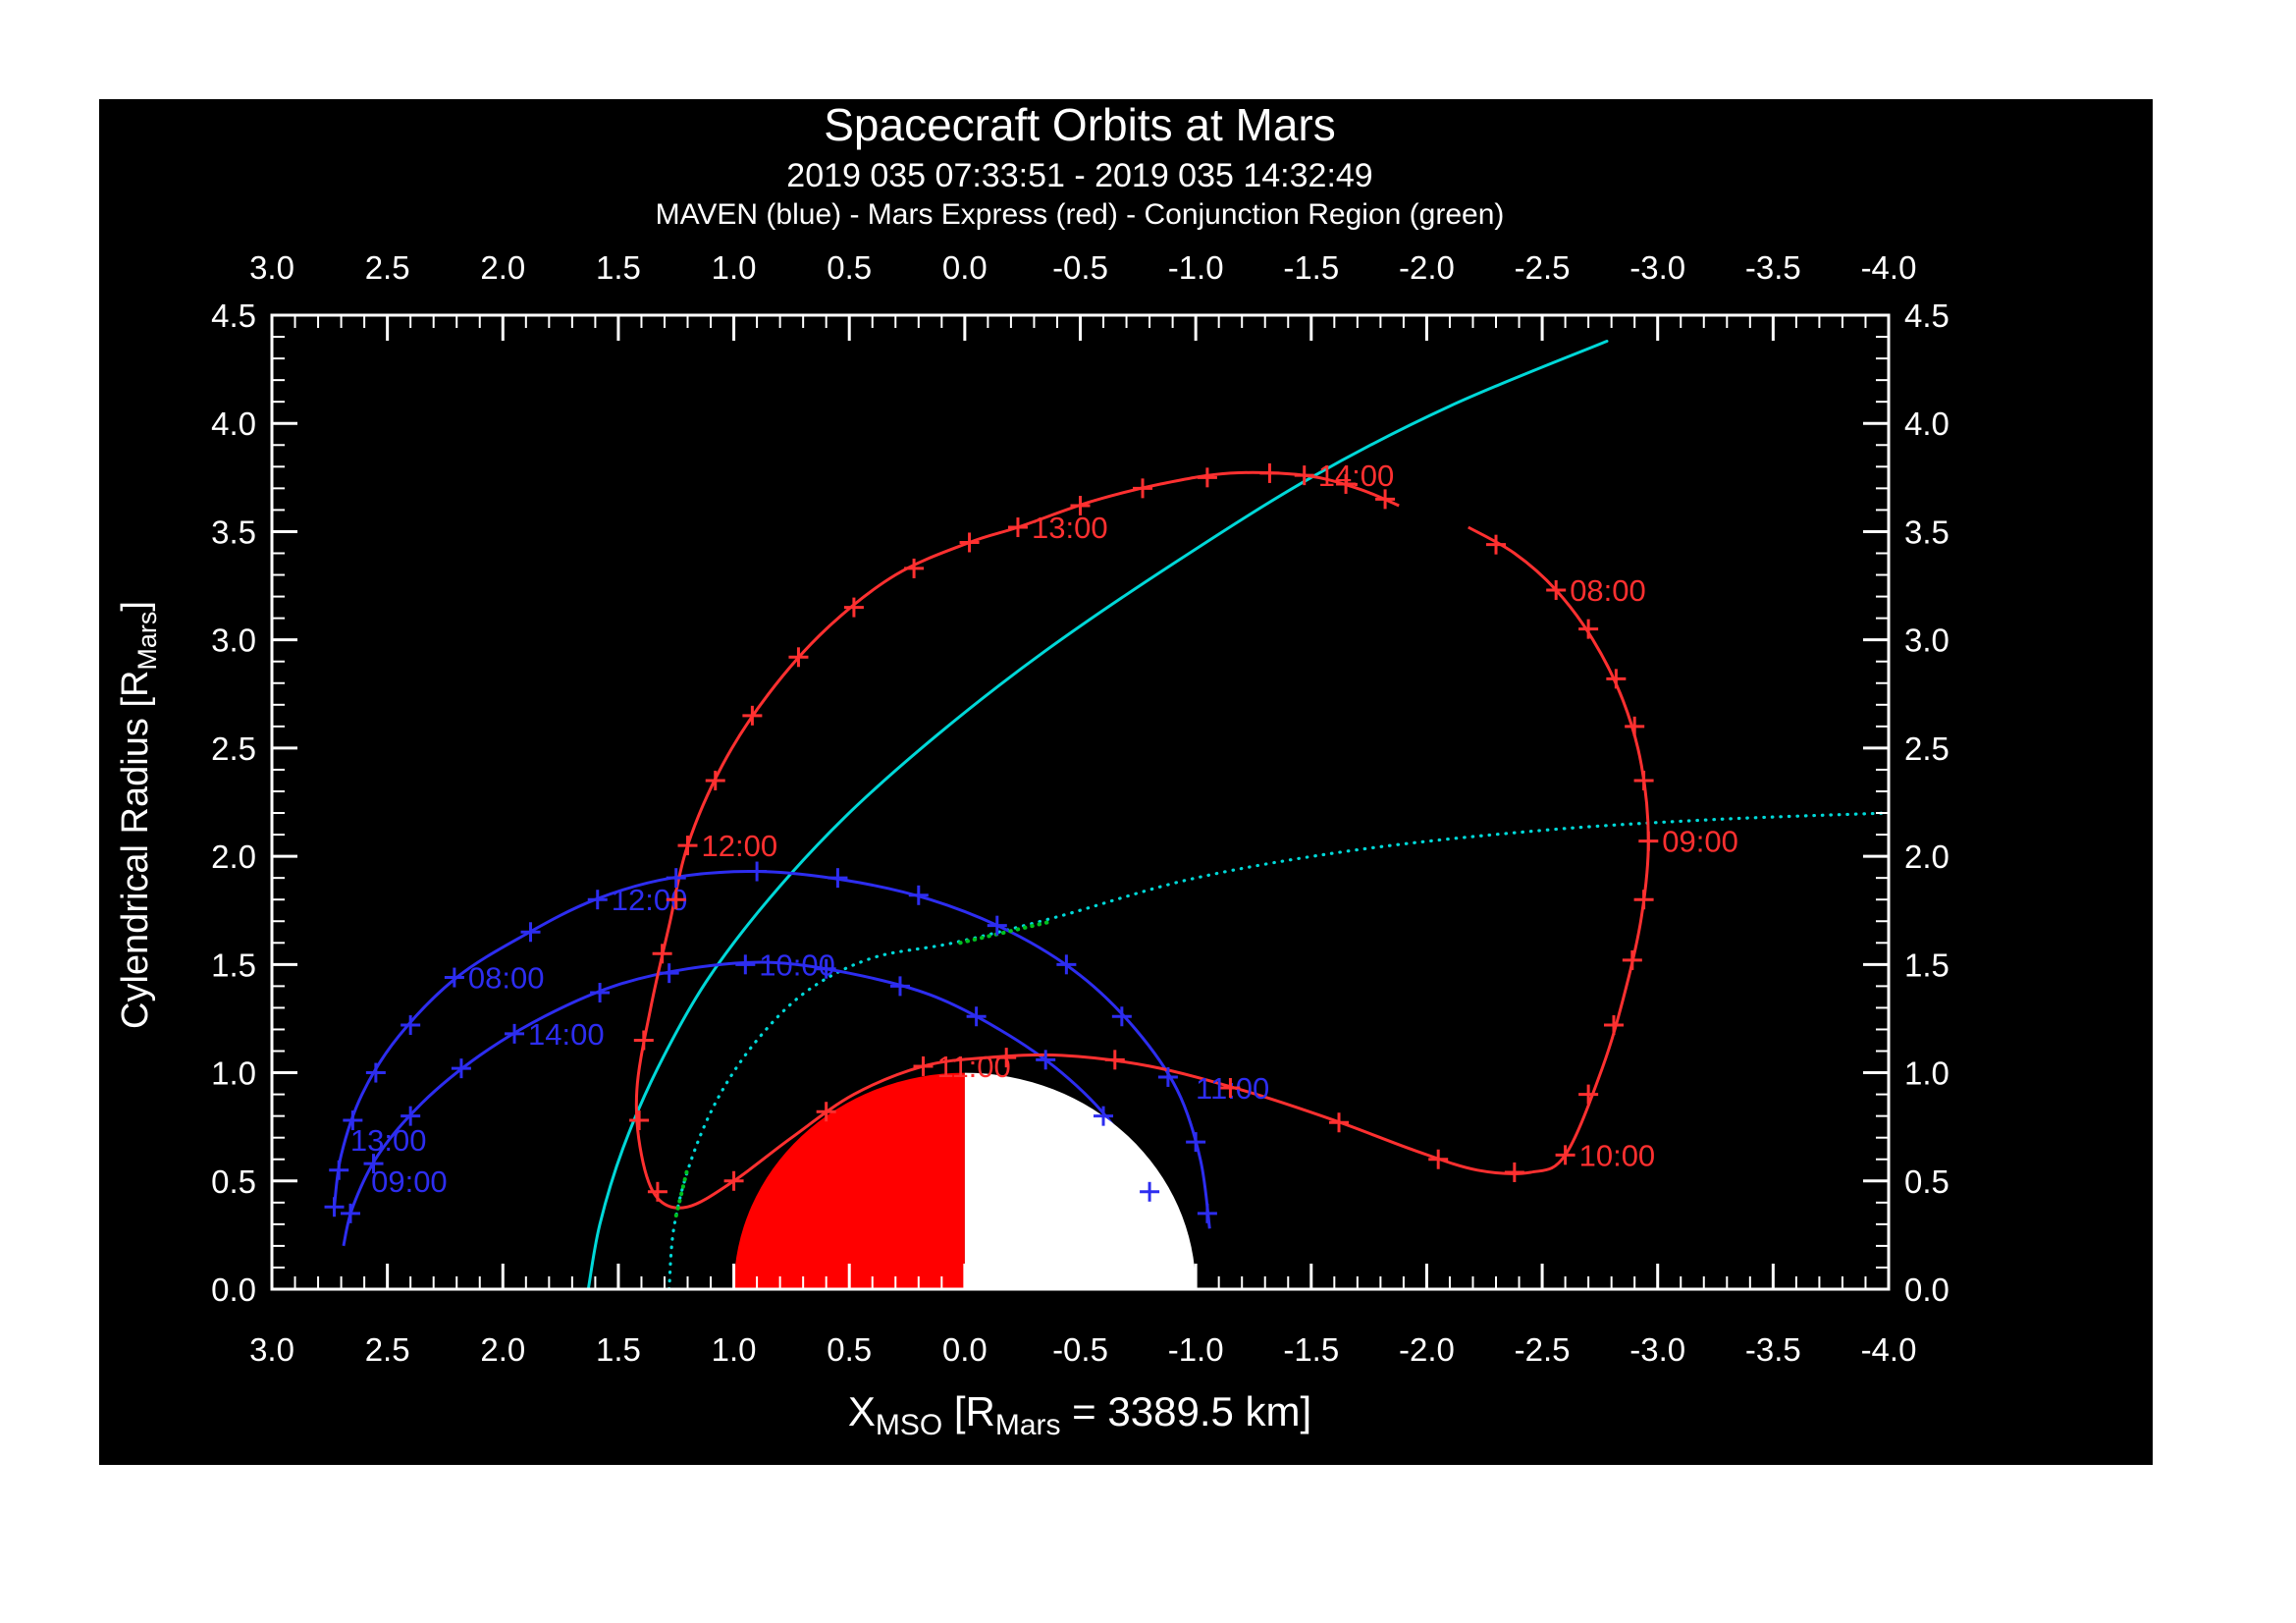 The height and width of the screenshot is (1623, 2296). Describe the element at coordinates (388, 1140) in the screenshot. I see `maven-time-label: 13:00` at that location.